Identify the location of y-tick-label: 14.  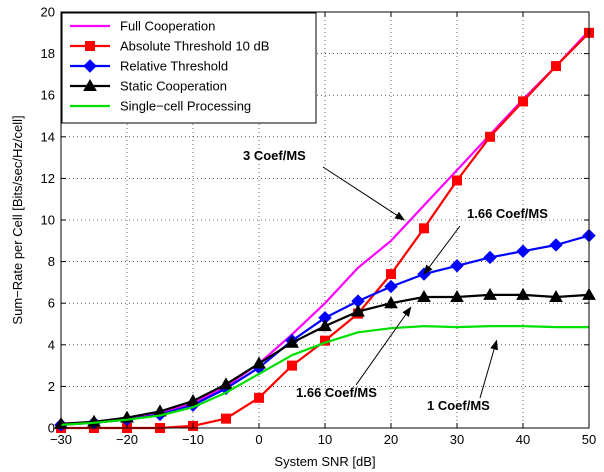
(48, 136).